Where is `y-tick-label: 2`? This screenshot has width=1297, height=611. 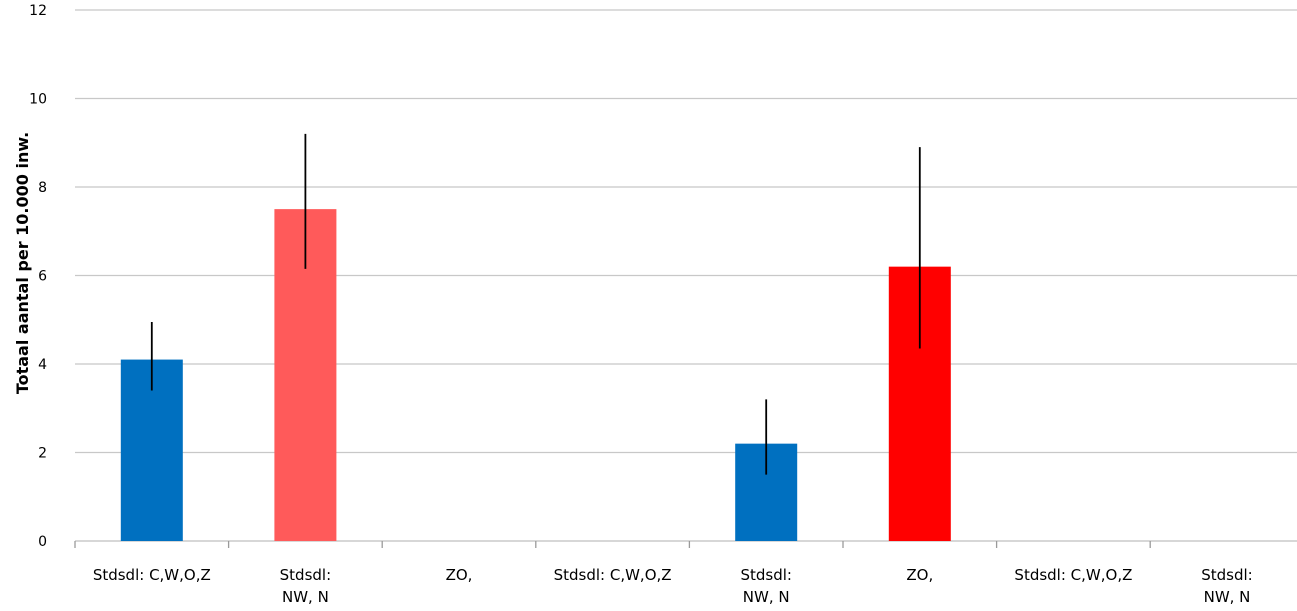 y-tick-label: 2 is located at coordinates (42, 454).